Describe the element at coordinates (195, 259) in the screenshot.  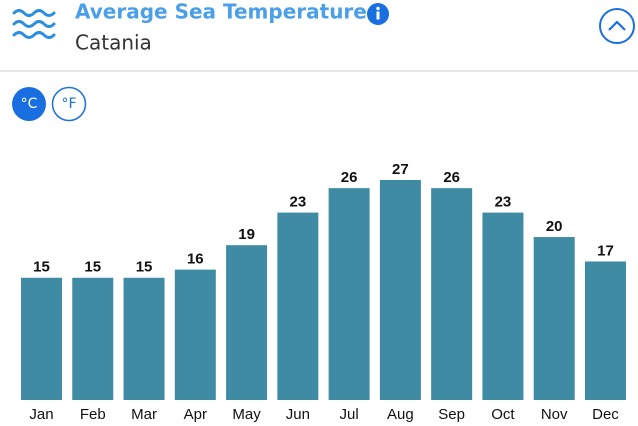
I see `value-label: 16` at that location.